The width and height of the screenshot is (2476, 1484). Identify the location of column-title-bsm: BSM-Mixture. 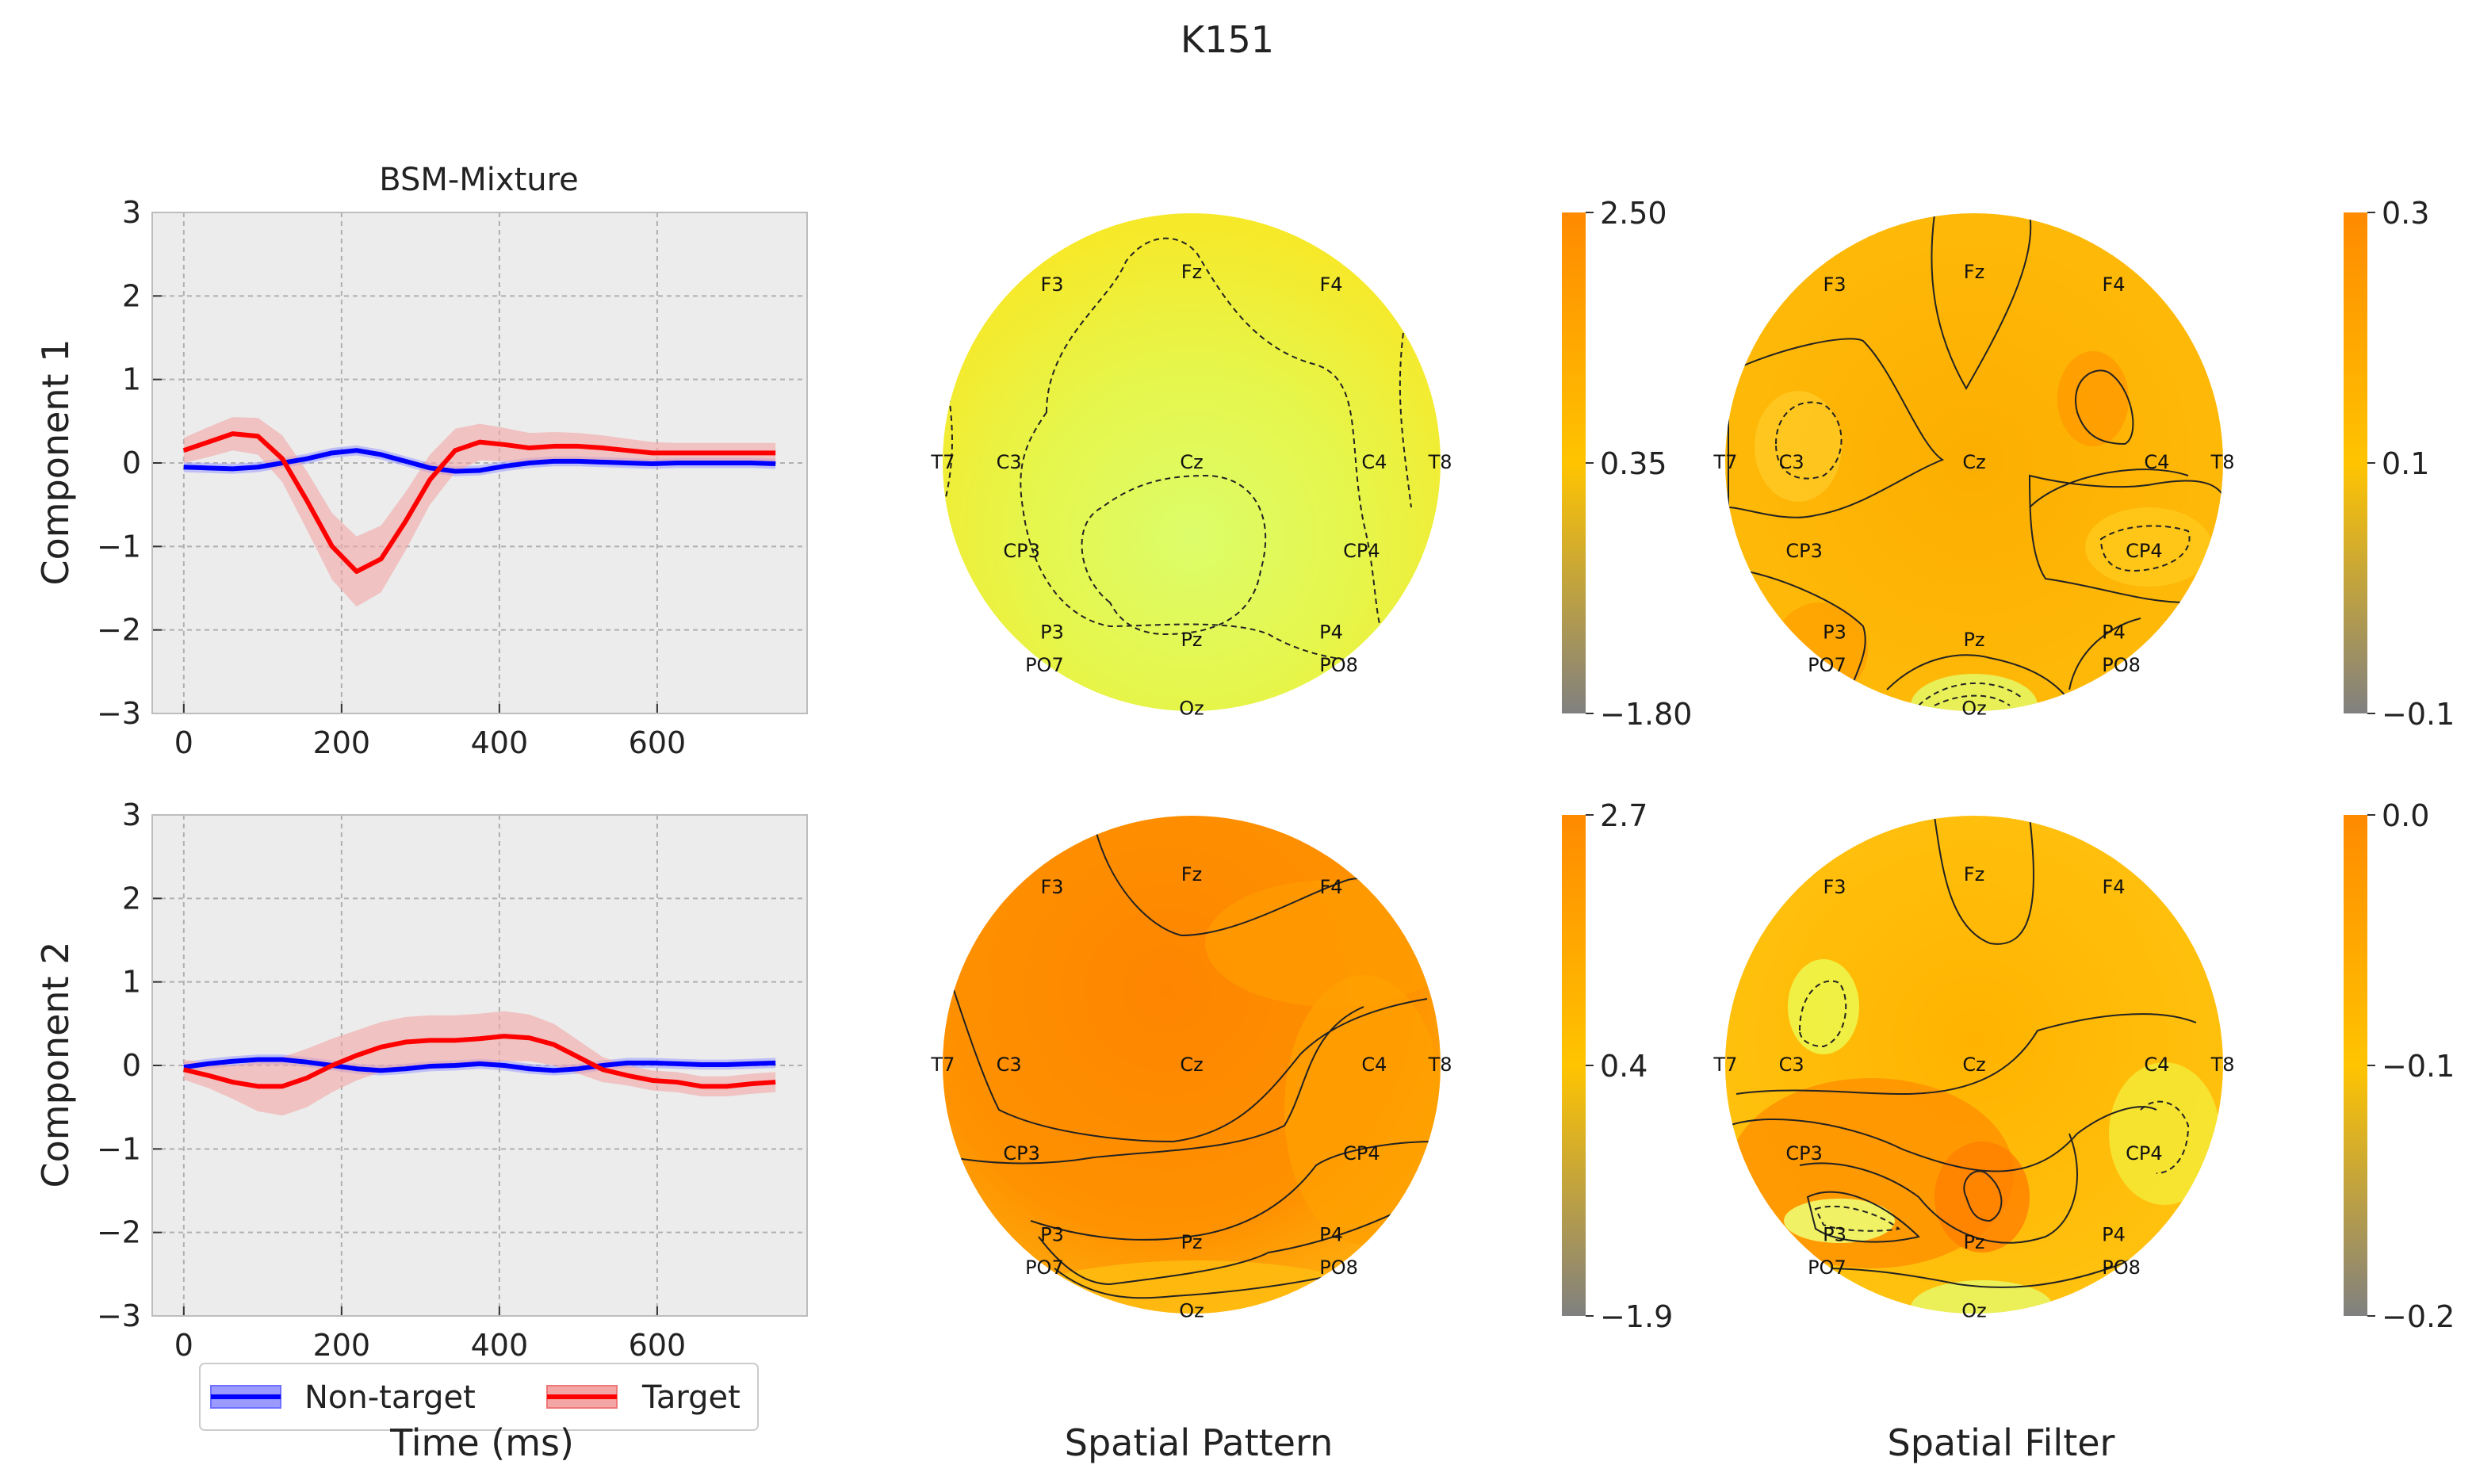
(479, 180).